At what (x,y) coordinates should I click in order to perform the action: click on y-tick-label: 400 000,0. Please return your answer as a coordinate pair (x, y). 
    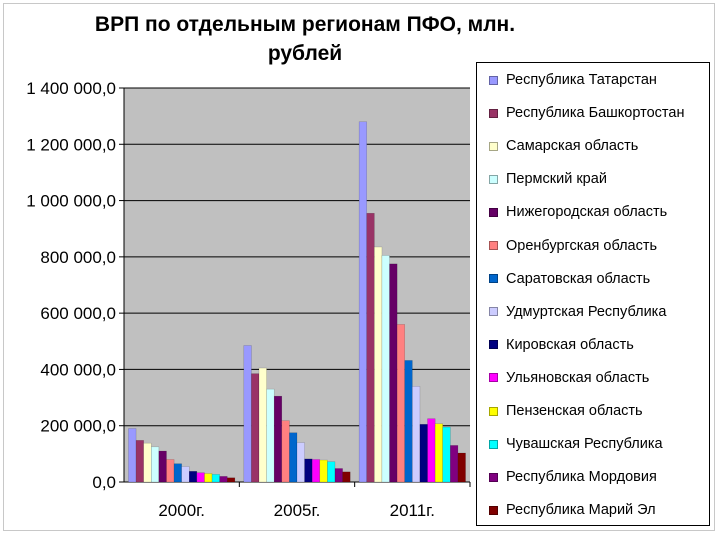
    Looking at the image, I should click on (78, 369).